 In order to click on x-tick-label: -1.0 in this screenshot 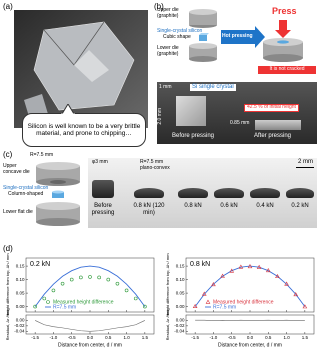, I will do `click(54, 337)`.